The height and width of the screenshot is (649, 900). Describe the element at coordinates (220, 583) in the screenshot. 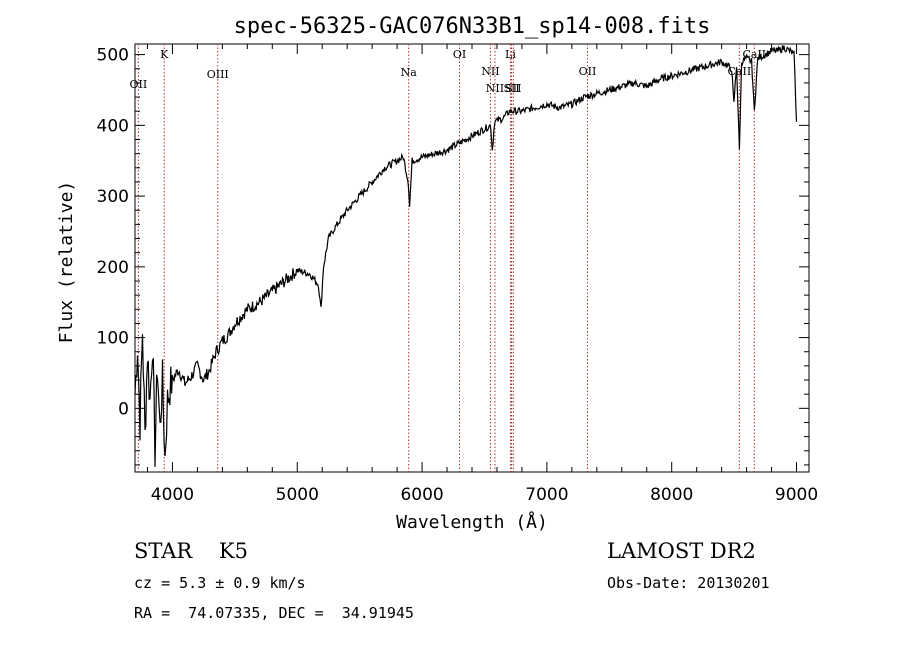

I see `redshift-label: cz = 5.3 ± 0.9 km/s` at that location.